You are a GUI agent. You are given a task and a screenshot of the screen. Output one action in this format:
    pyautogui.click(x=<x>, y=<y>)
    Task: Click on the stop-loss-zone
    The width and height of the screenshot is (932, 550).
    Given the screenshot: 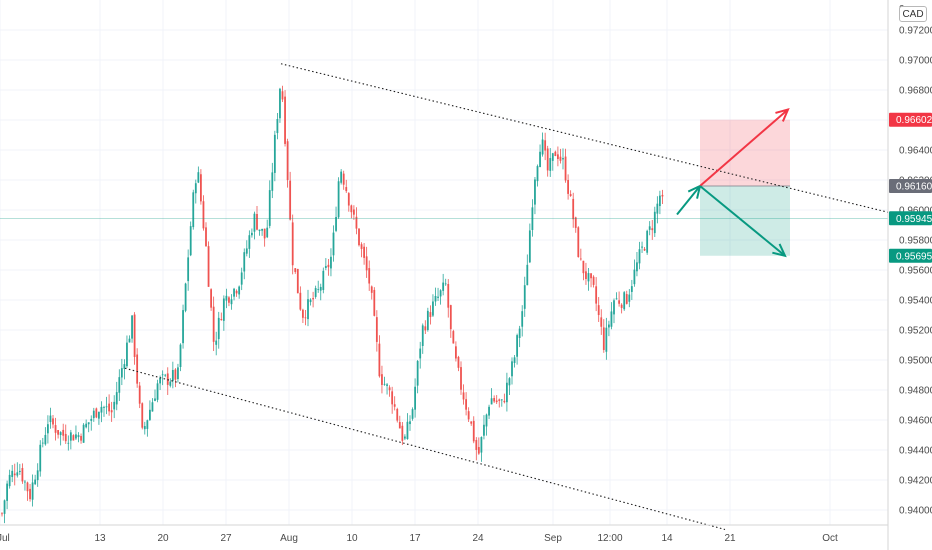 What is the action you would take?
    pyautogui.click(x=745, y=152)
    